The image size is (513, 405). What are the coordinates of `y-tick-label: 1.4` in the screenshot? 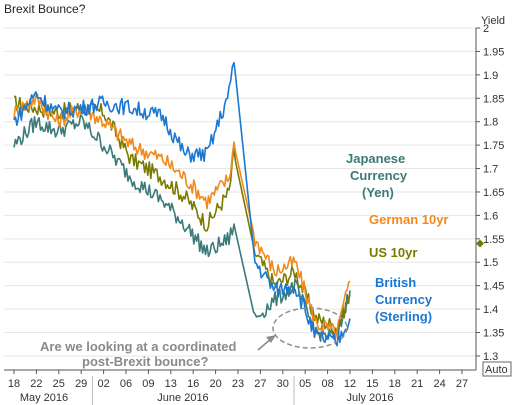 It's located at (490, 310).